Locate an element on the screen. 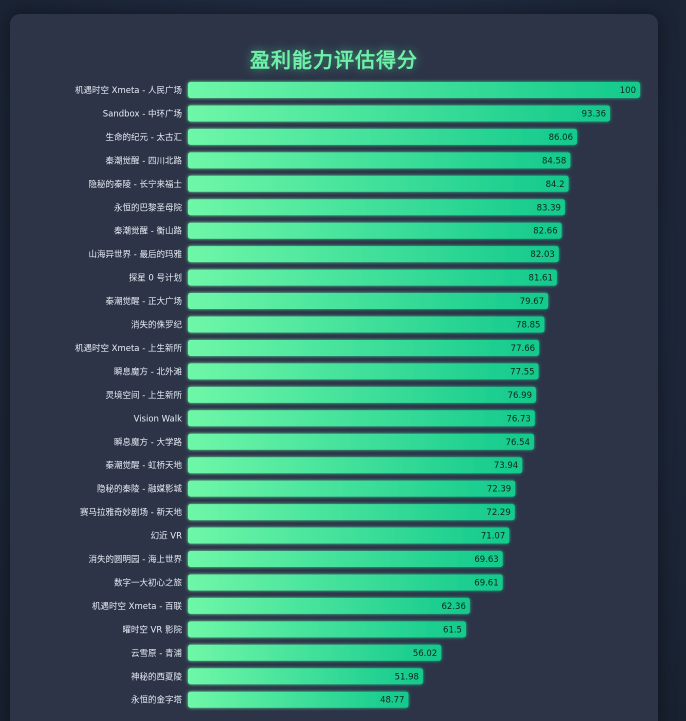  value-label: 76.54 is located at coordinates (518, 443).